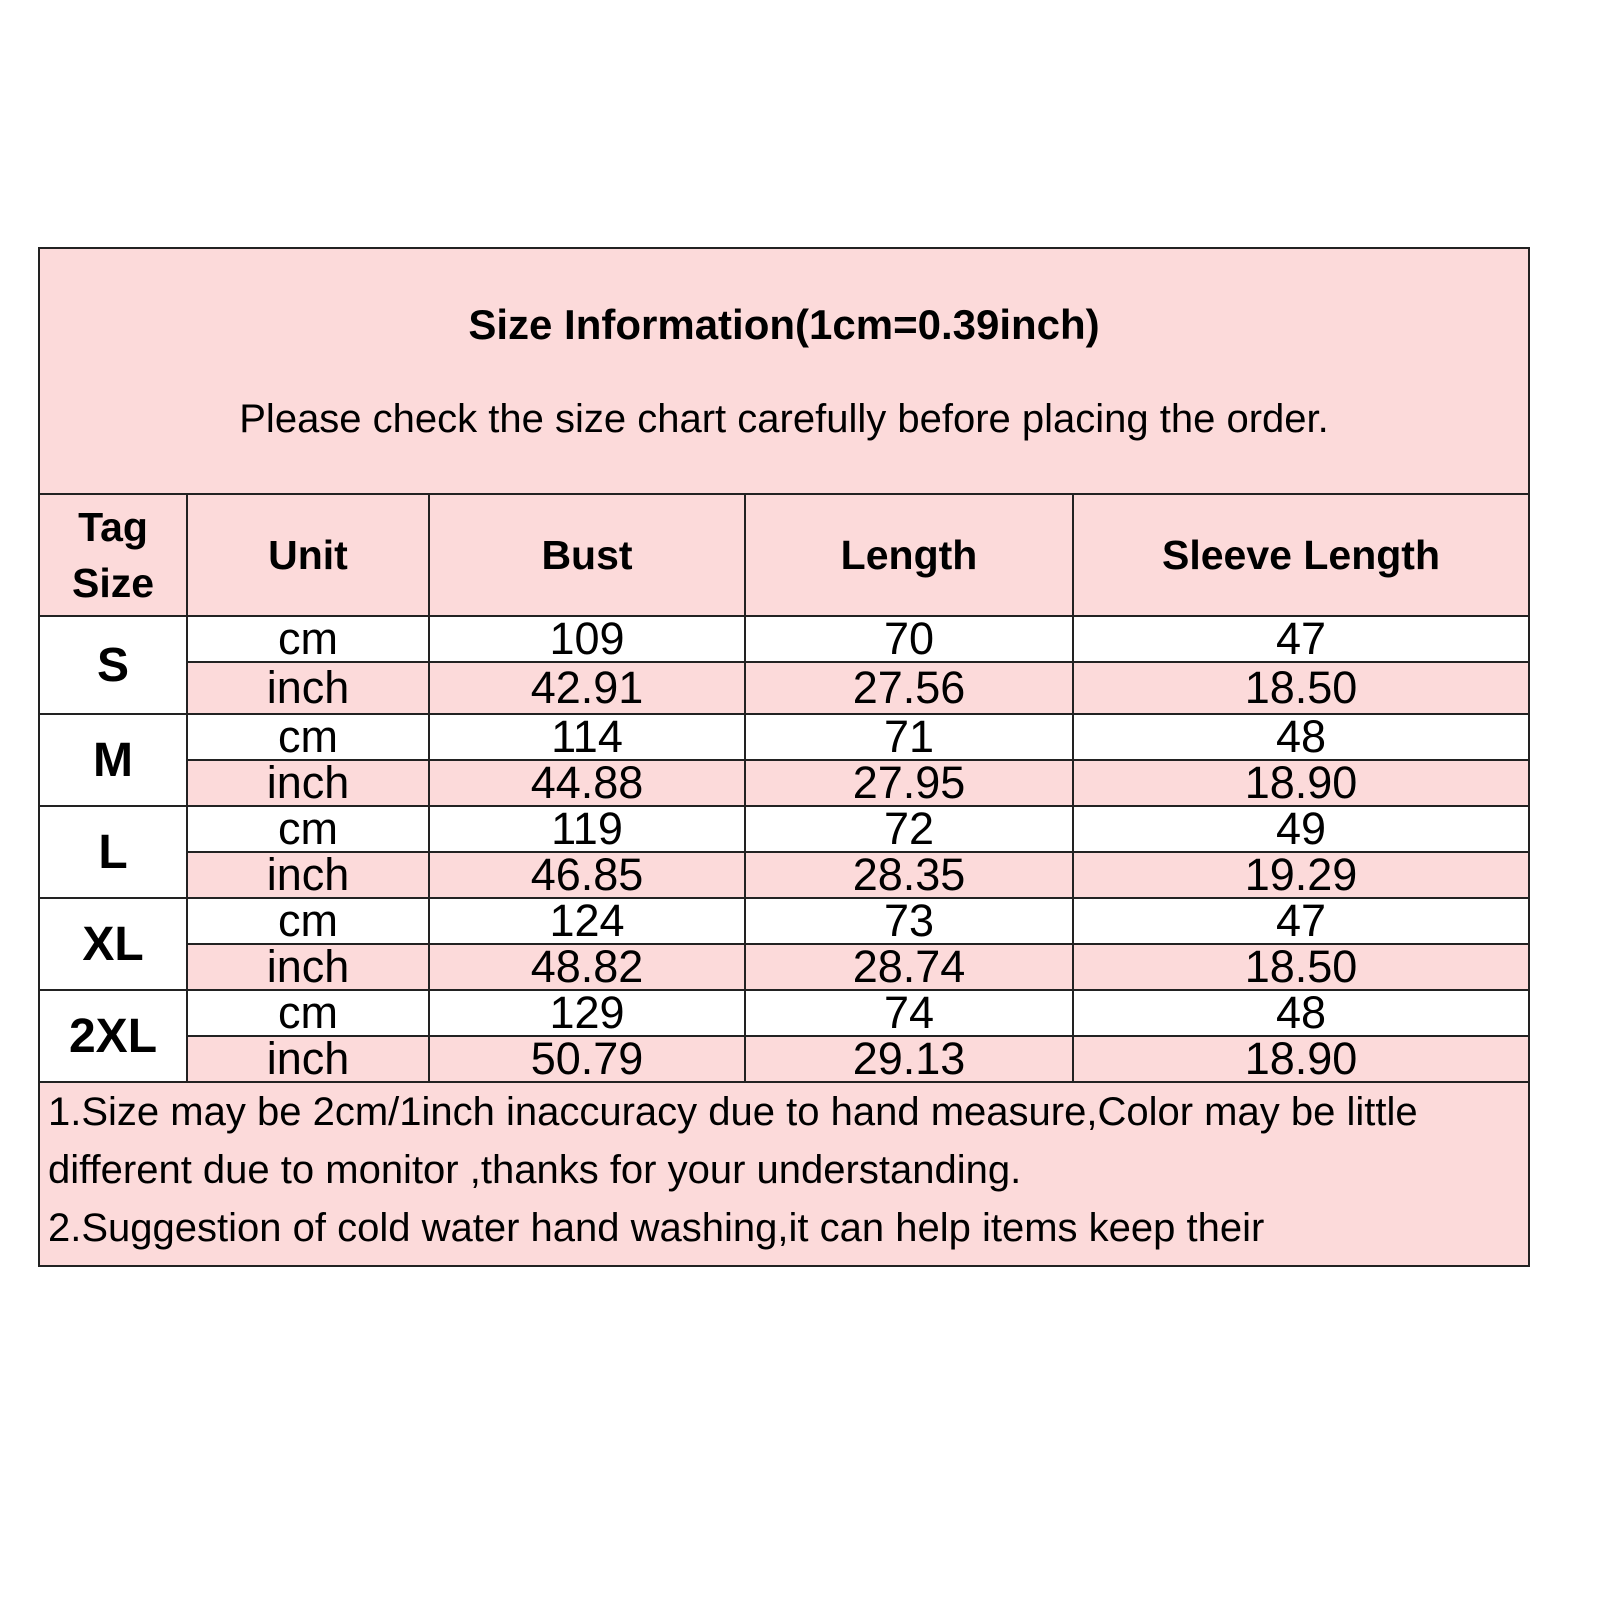 This screenshot has height=1600, width=1600. What do you see at coordinates (587, 875) in the screenshot?
I see `bust-cell: 46.85` at bounding box center [587, 875].